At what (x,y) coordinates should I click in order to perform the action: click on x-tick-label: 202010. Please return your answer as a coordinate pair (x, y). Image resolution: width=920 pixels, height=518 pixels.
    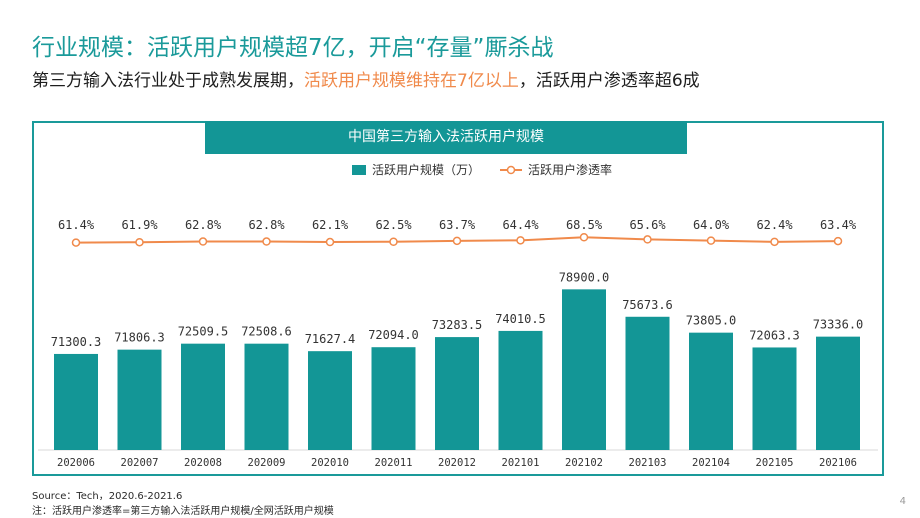
    Looking at the image, I should click on (330, 463).